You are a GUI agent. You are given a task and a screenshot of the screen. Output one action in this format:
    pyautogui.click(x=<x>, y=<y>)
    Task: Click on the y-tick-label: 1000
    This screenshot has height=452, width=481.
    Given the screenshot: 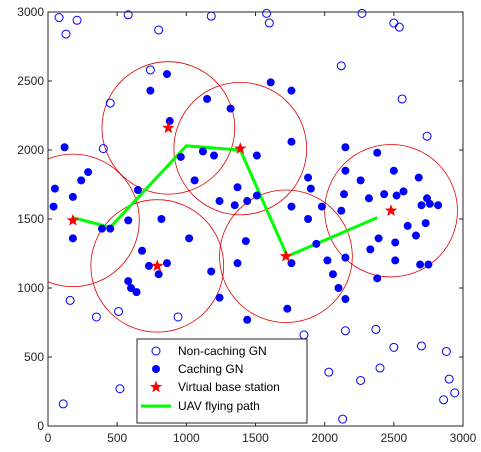 What is the action you would take?
    pyautogui.click(x=30, y=288)
    